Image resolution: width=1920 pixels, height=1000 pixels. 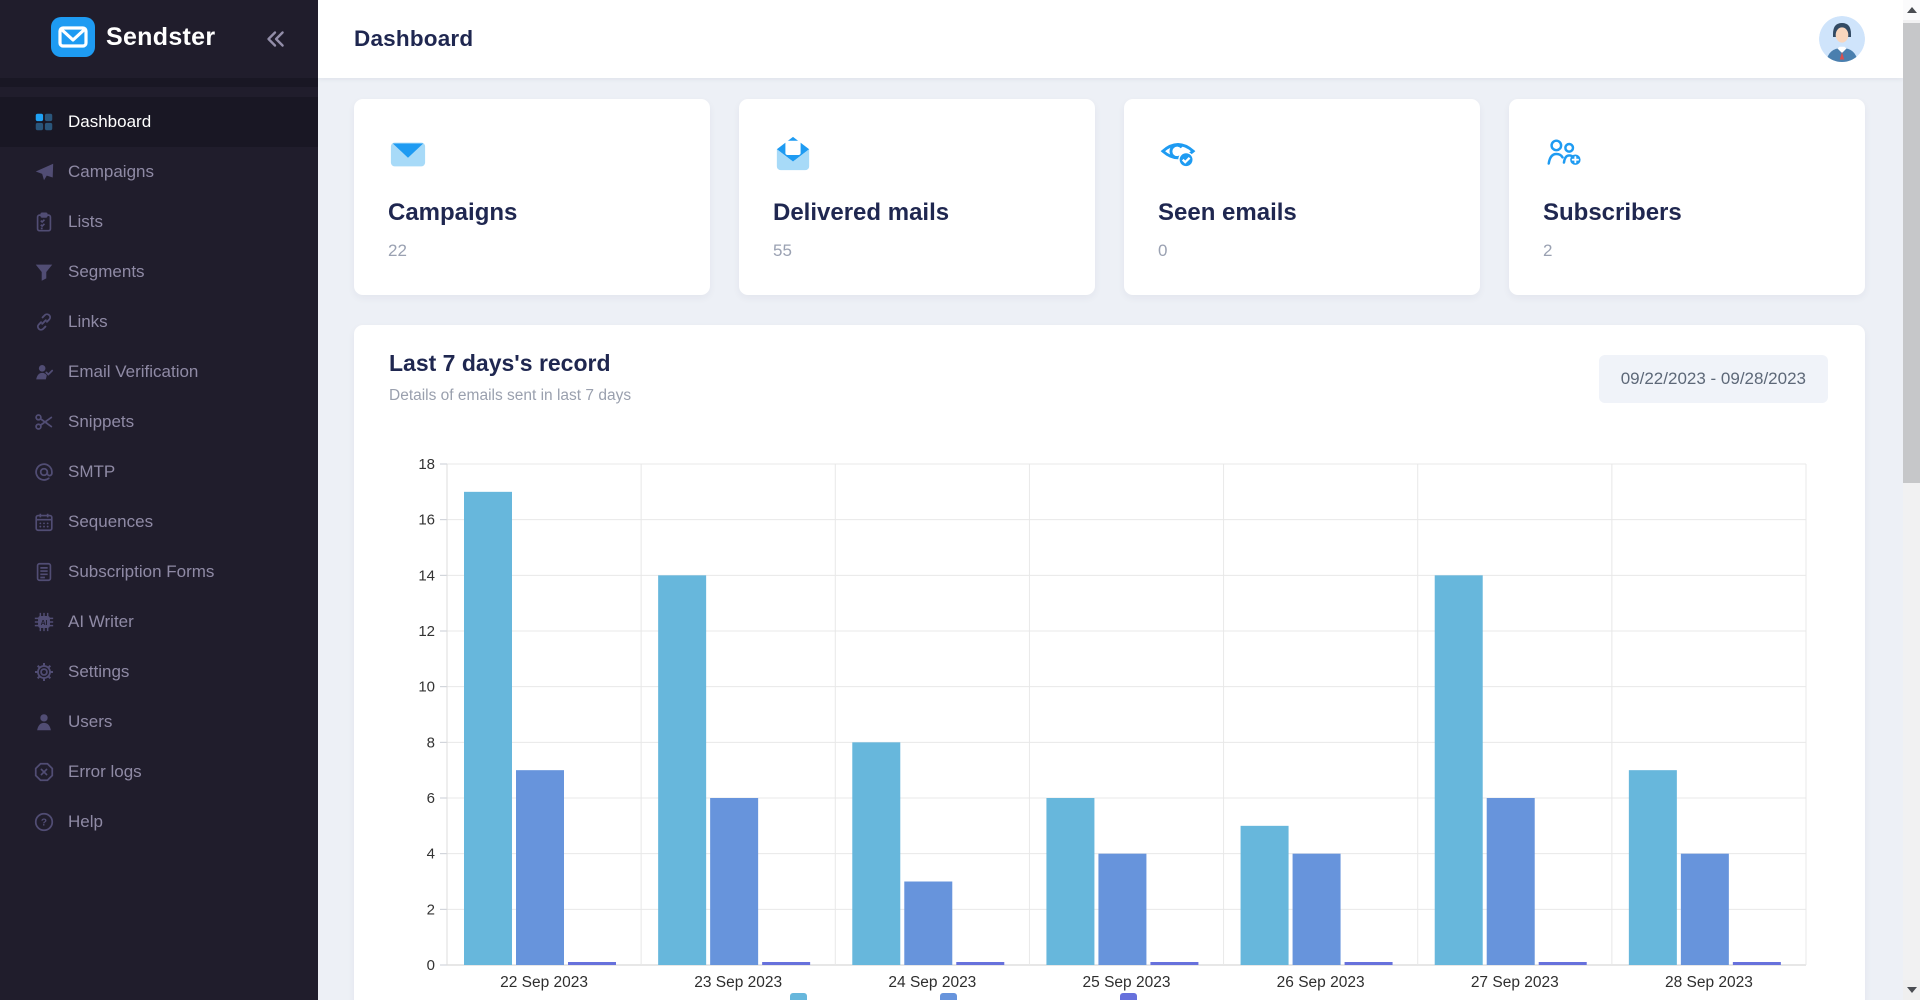 I want to click on sidebar-item-label: Dashboard, so click(x=110, y=121).